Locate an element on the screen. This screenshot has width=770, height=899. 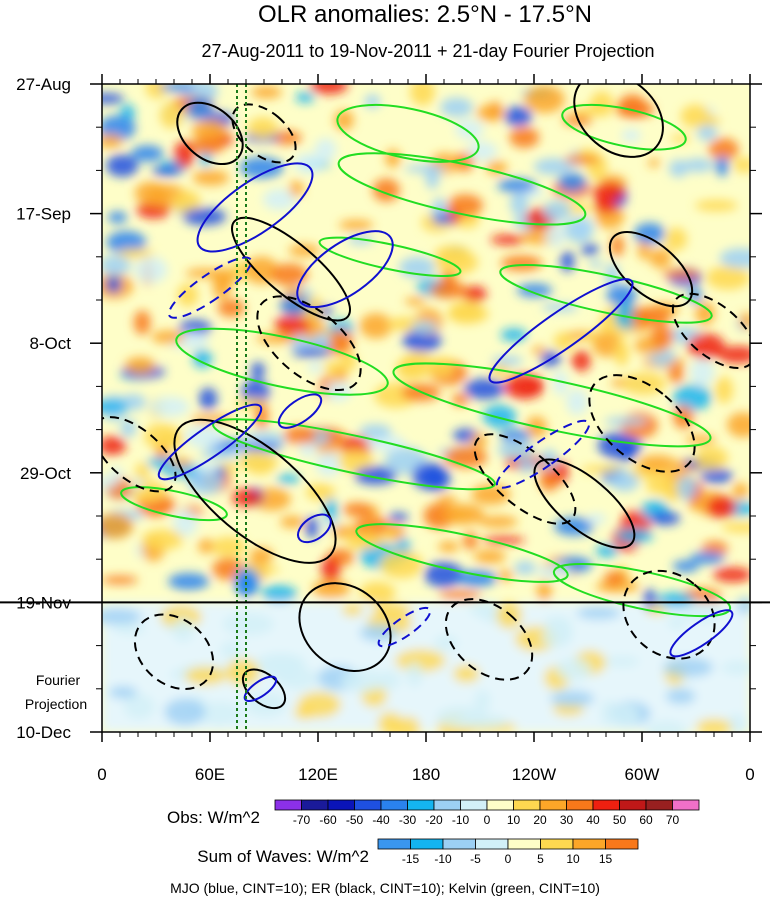
y-tick-label: 27-Aug is located at coordinates (43, 84).